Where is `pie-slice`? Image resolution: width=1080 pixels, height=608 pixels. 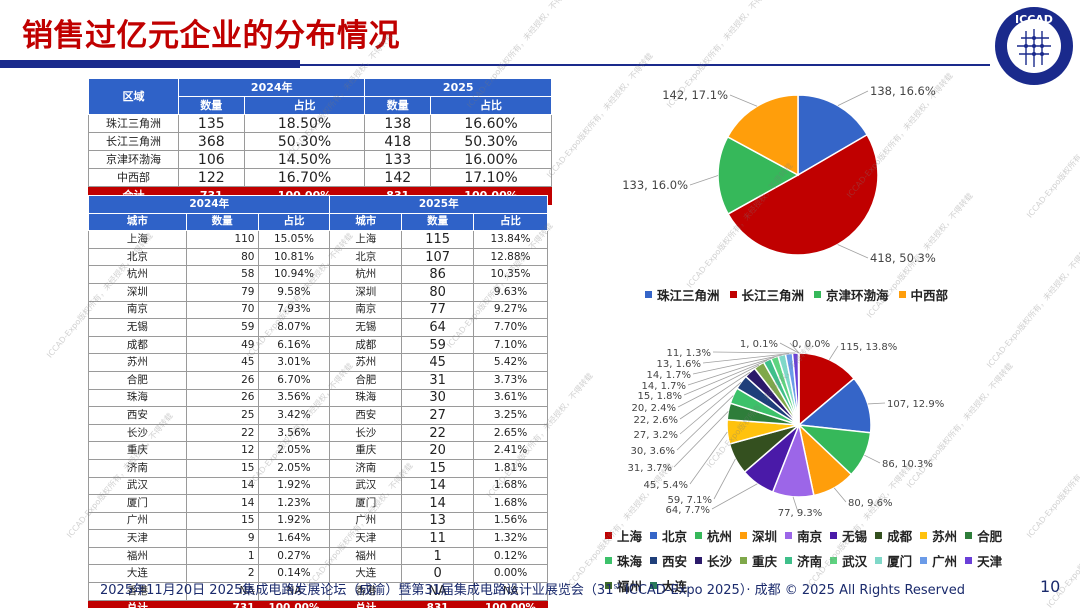
pie-slice is located at coordinates (762, 135).